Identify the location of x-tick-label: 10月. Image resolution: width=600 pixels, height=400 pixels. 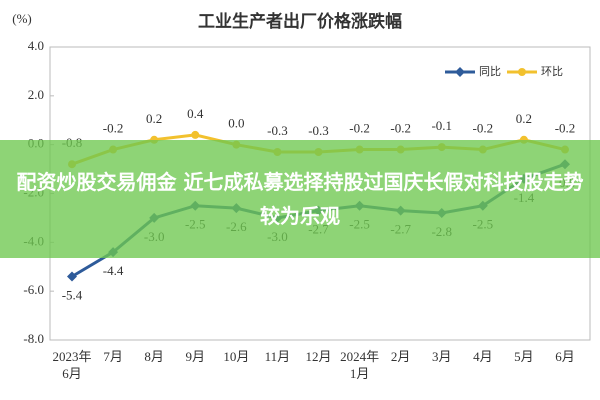
(236, 356).